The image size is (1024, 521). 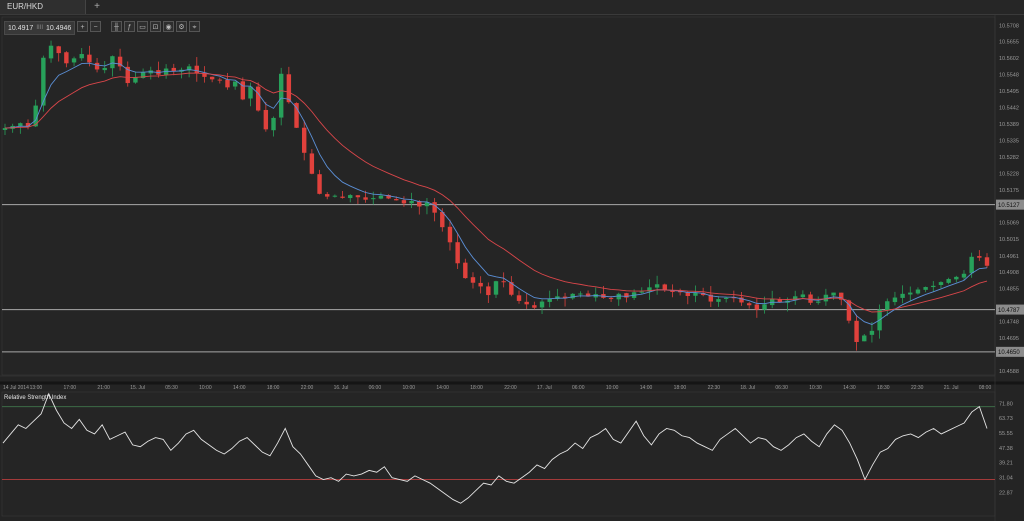 I want to click on chart-style-icon: ╫, so click(x=116, y=26).